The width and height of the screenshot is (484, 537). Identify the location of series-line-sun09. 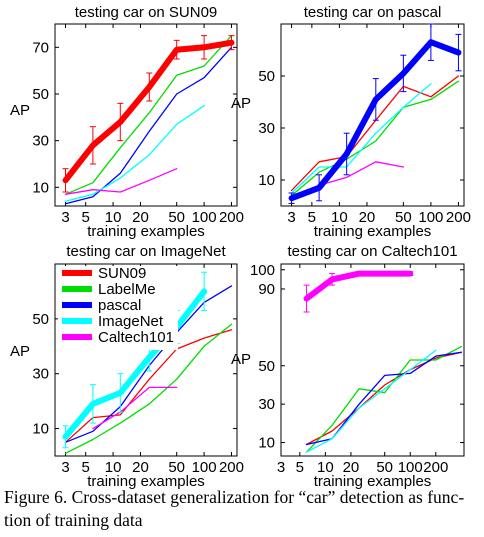
(383, 398).